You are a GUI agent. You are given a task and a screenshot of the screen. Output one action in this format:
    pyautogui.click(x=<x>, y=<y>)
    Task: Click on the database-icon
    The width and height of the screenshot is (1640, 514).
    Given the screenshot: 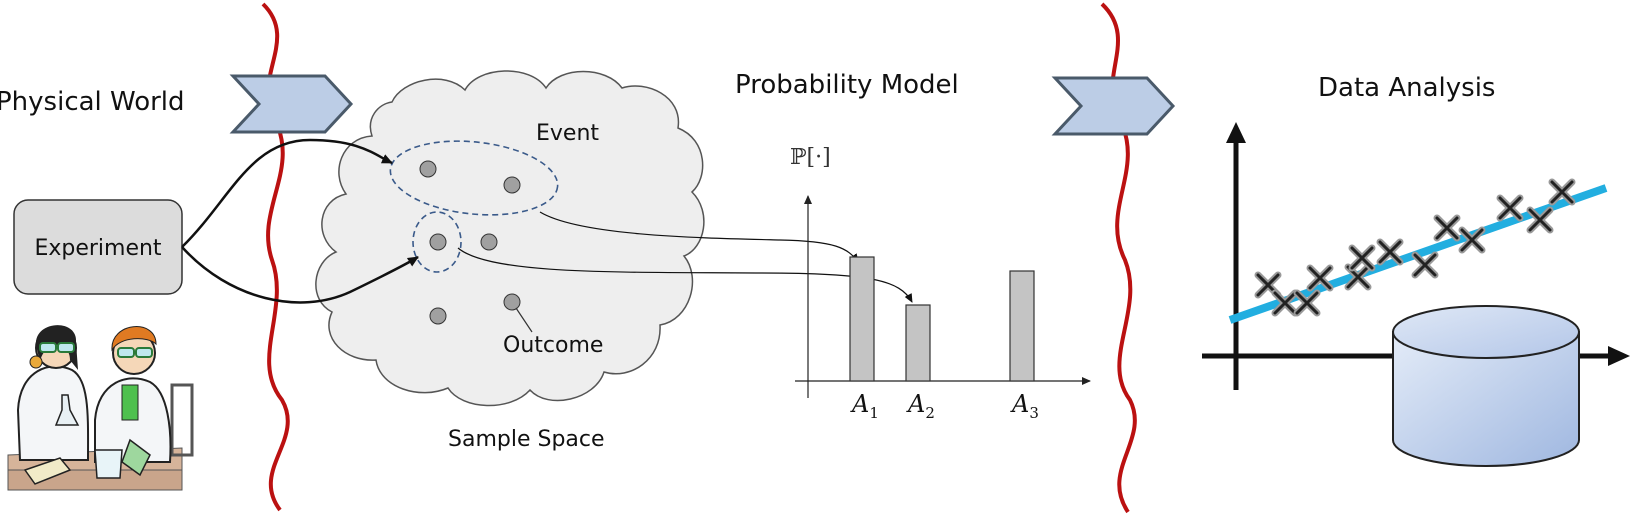 What is the action you would take?
    pyautogui.click(x=1486, y=386)
    